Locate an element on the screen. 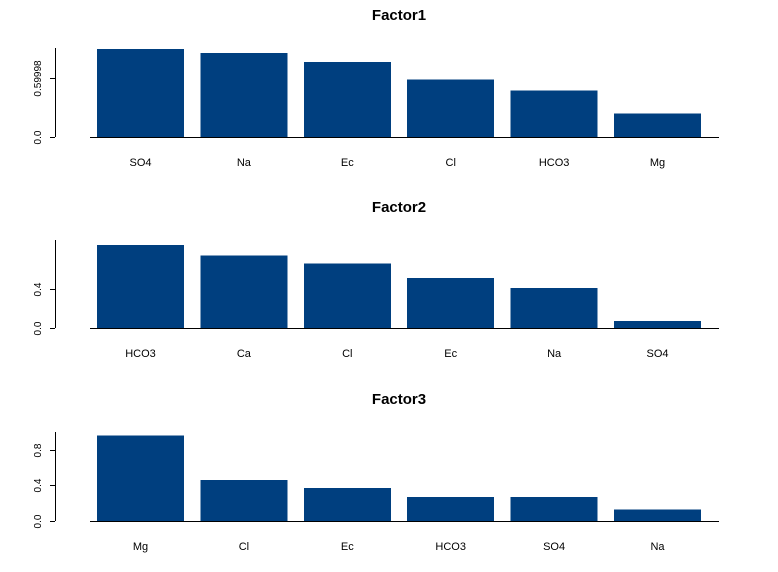 This screenshot has height=572, width=778. chart-title: Factor2 is located at coordinates (399, 207).